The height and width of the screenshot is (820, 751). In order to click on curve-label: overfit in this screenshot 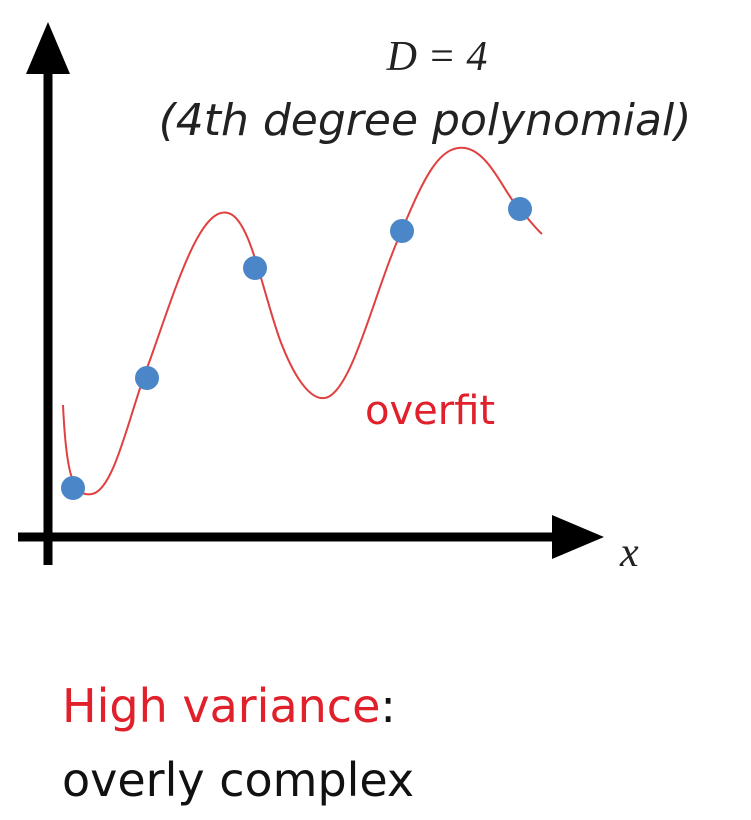, I will do `click(430, 411)`.